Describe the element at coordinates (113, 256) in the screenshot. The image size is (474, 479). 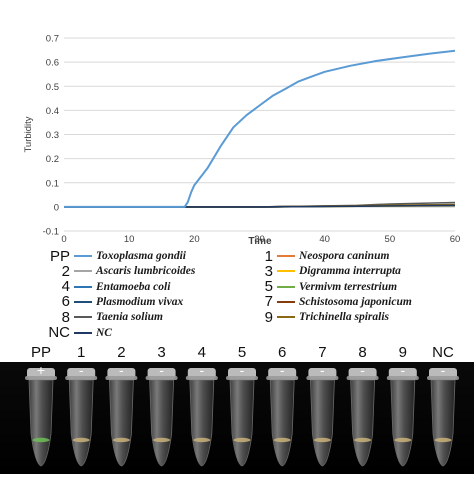
I see `legend-item-pp: PP Toxoplasma gondii` at that location.